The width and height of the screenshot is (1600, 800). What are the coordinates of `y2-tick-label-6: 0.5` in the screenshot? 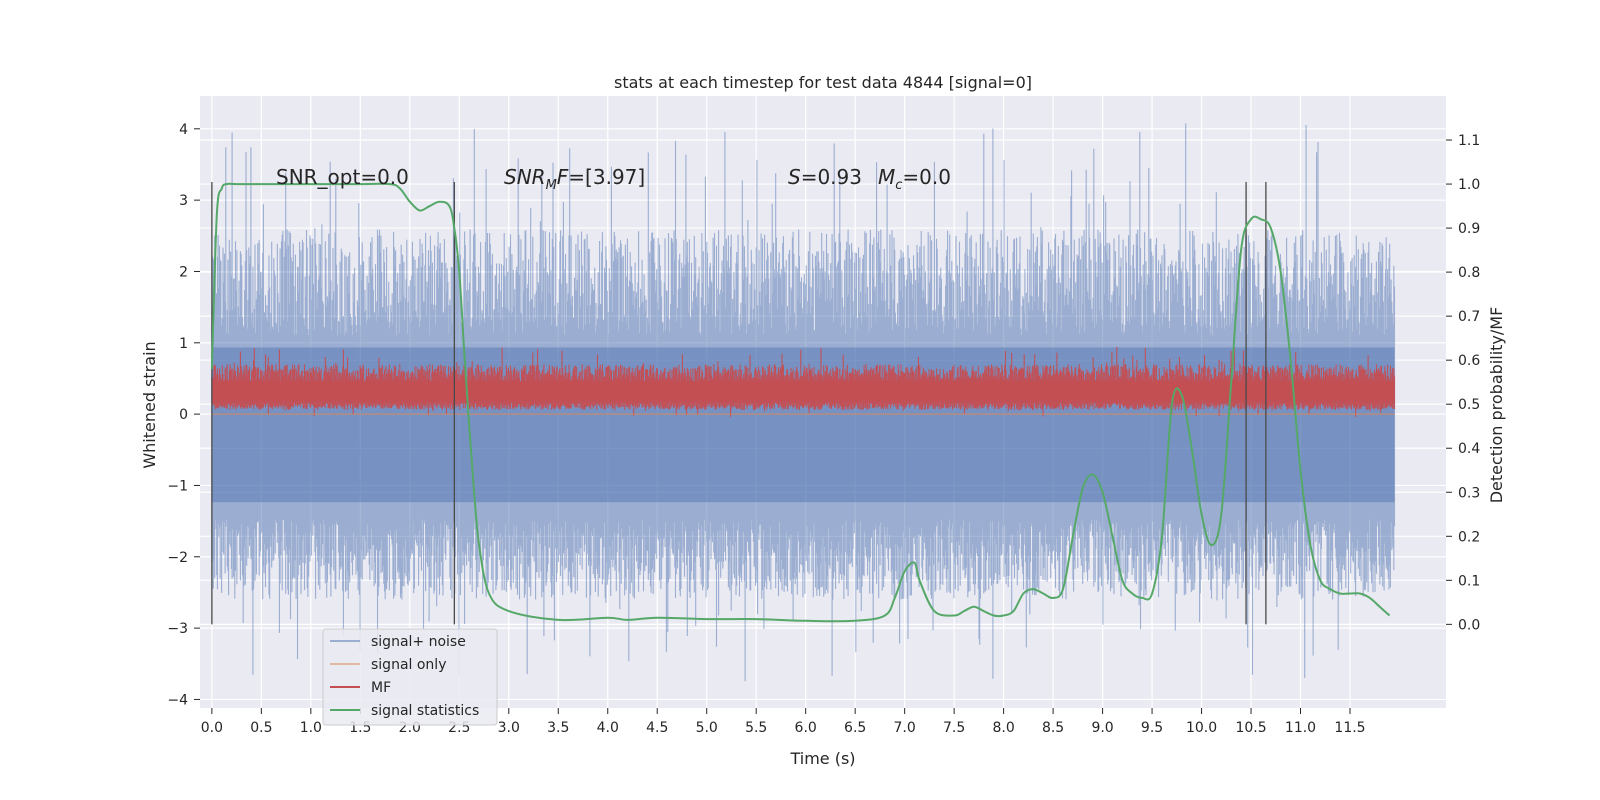 It's located at (1469, 405).